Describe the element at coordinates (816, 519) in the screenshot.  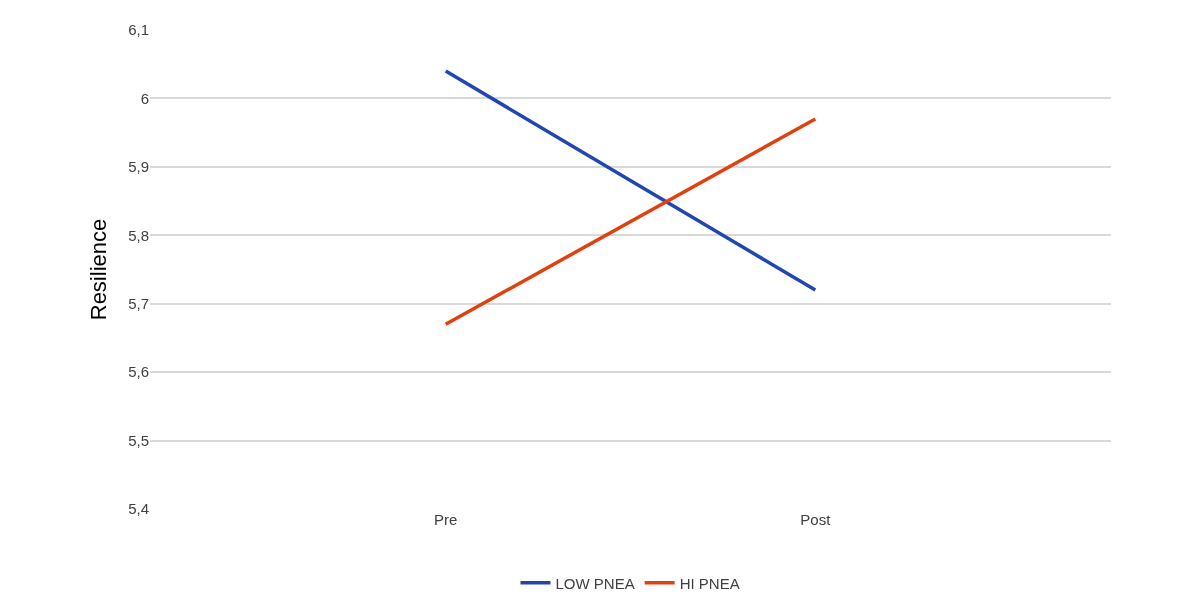
I see `x-tick-label: Post` at that location.